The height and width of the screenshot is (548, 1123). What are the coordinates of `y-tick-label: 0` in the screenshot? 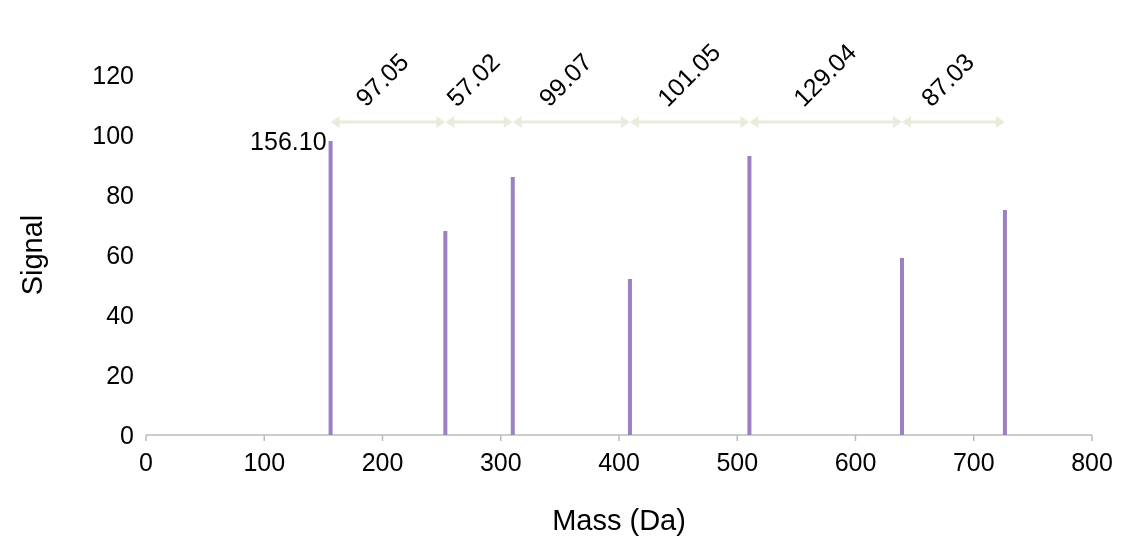 It's located at (127, 435).